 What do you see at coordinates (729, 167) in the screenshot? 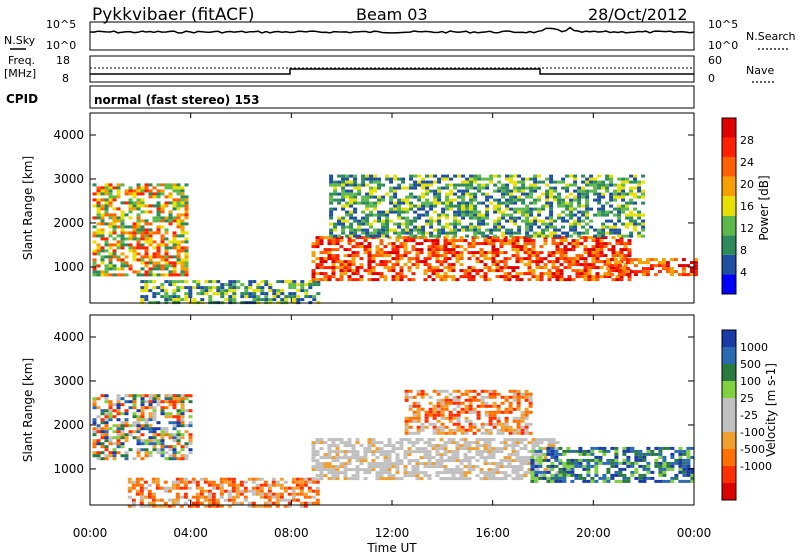
I see `colorbar-segment` at bounding box center [729, 167].